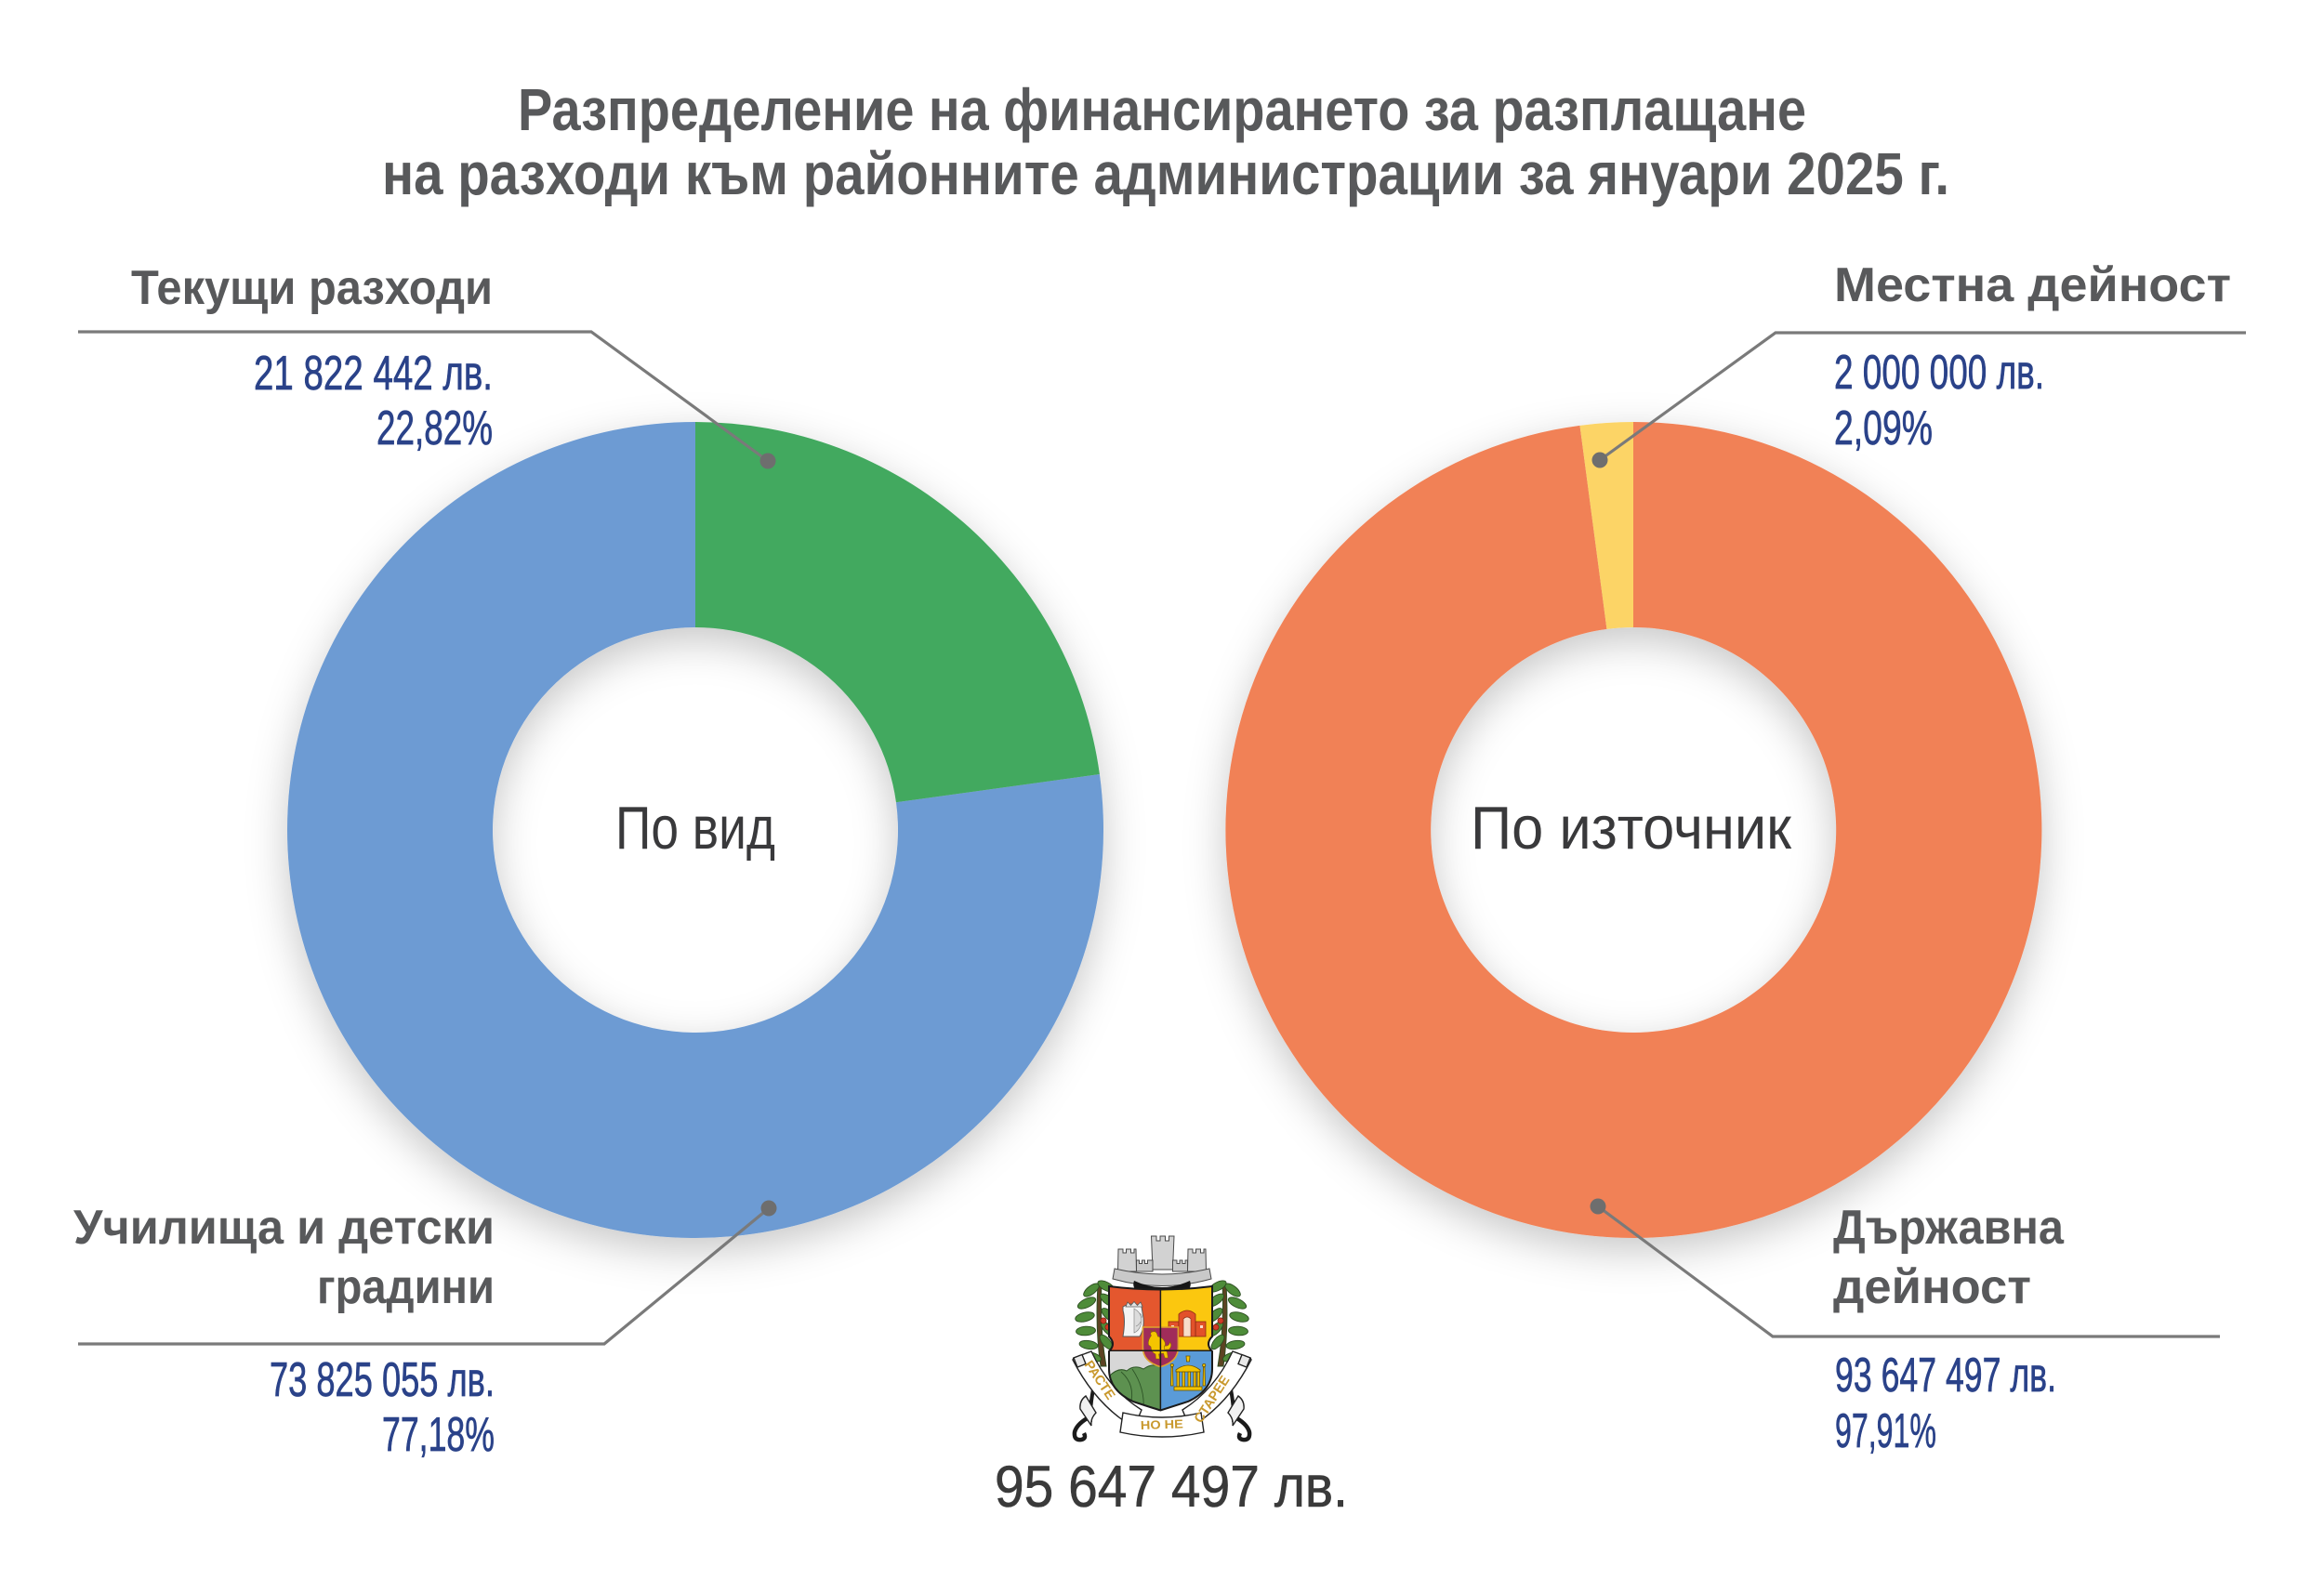 This screenshot has height=1580, width=2324. What do you see at coordinates (1945, 1375) in the screenshot?
I see `svg-text: 93 647 497 лв.` at bounding box center [1945, 1375].